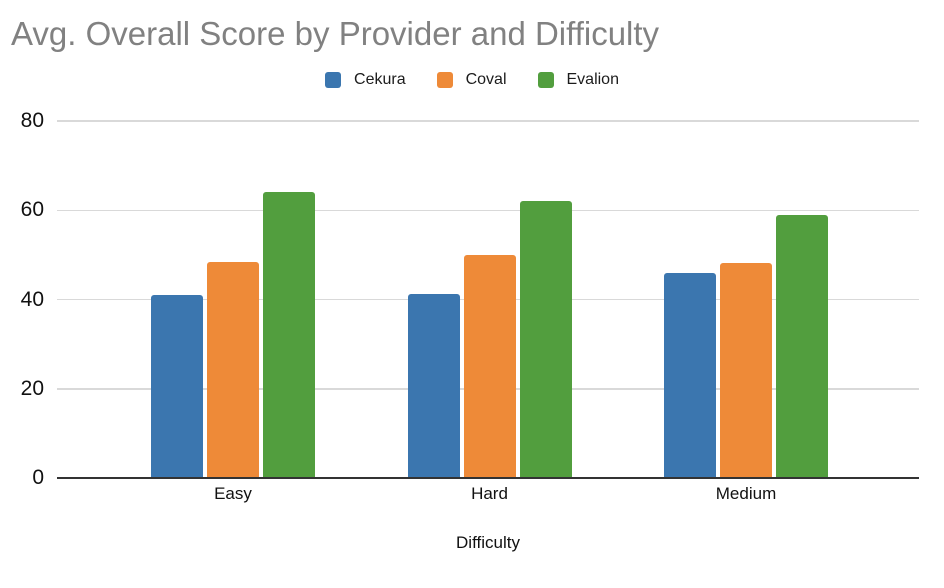 The height and width of the screenshot is (588, 944). Describe the element at coordinates (489, 366) in the screenshot. I see `bar-coval-hard` at that location.